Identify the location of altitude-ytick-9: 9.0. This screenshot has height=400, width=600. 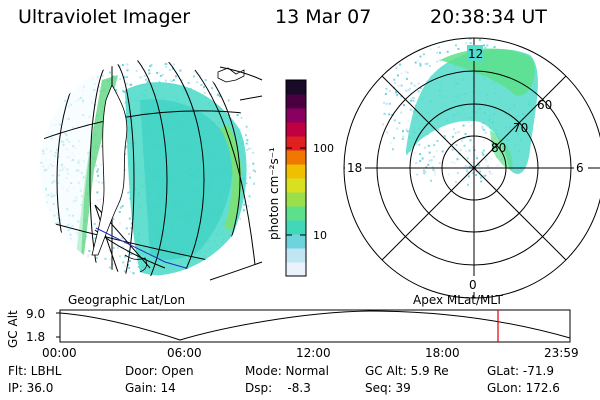
(35, 314).